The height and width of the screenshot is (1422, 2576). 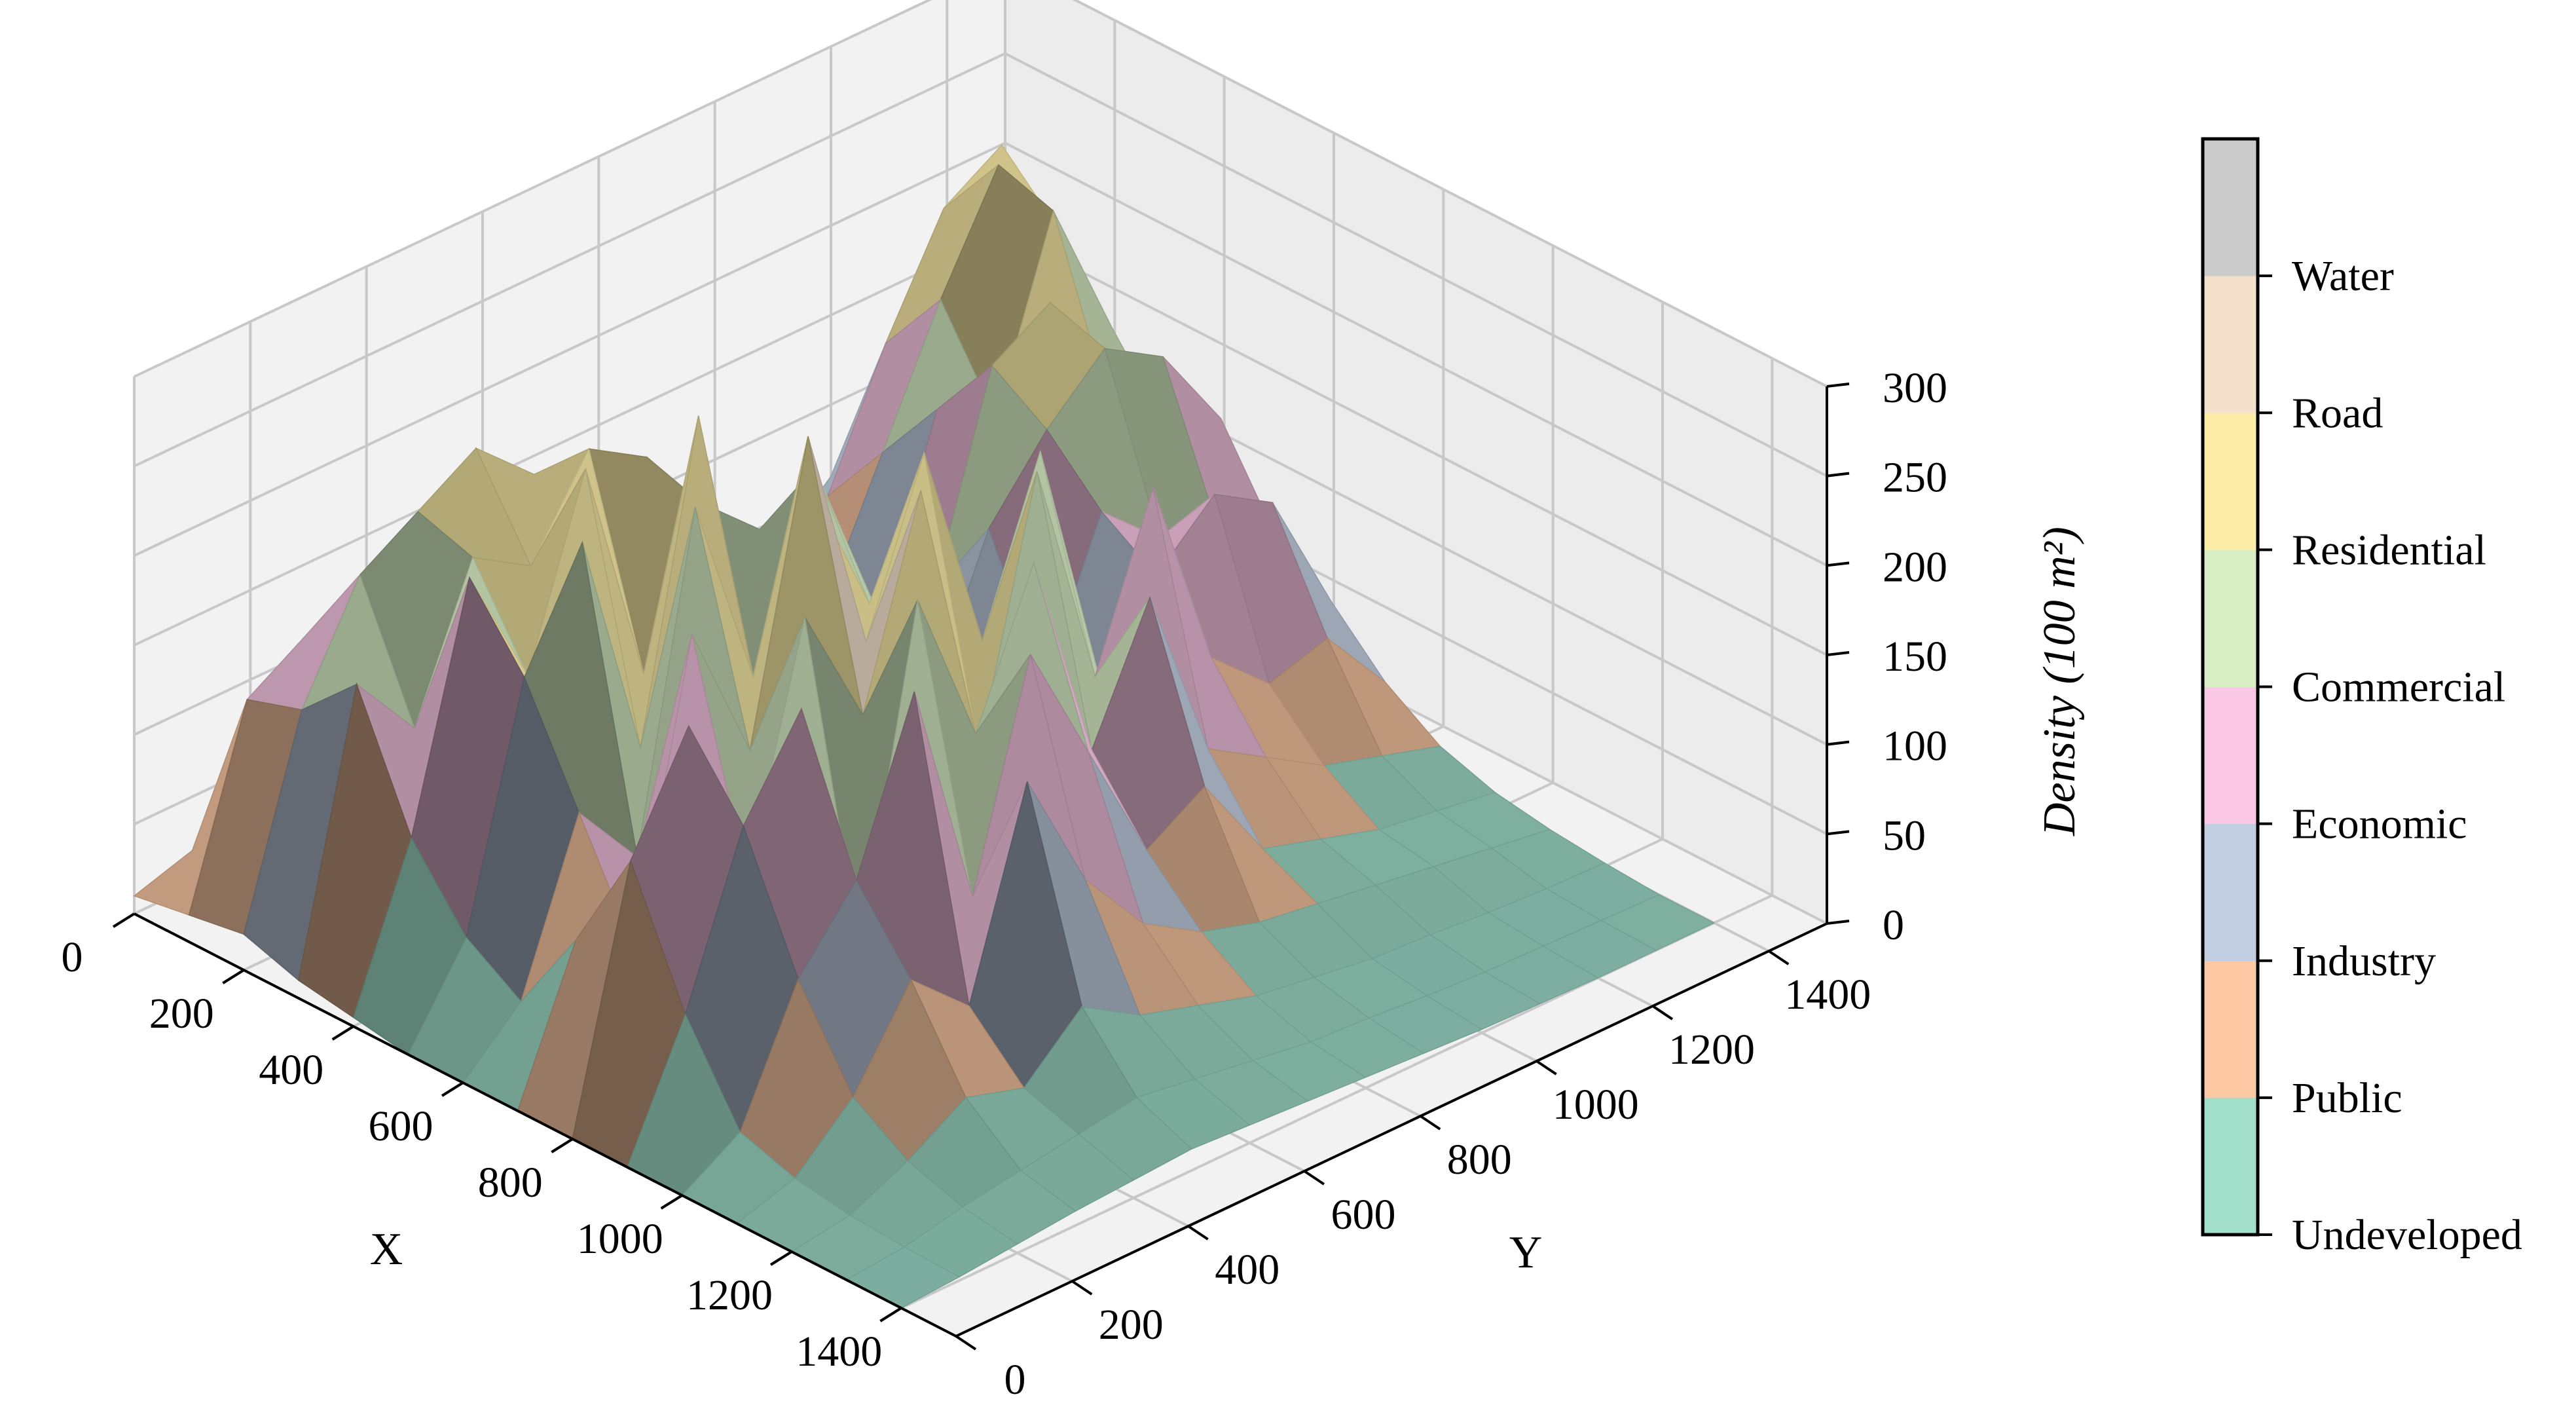 I want to click on x-tick-label: 200, so click(x=181, y=1014).